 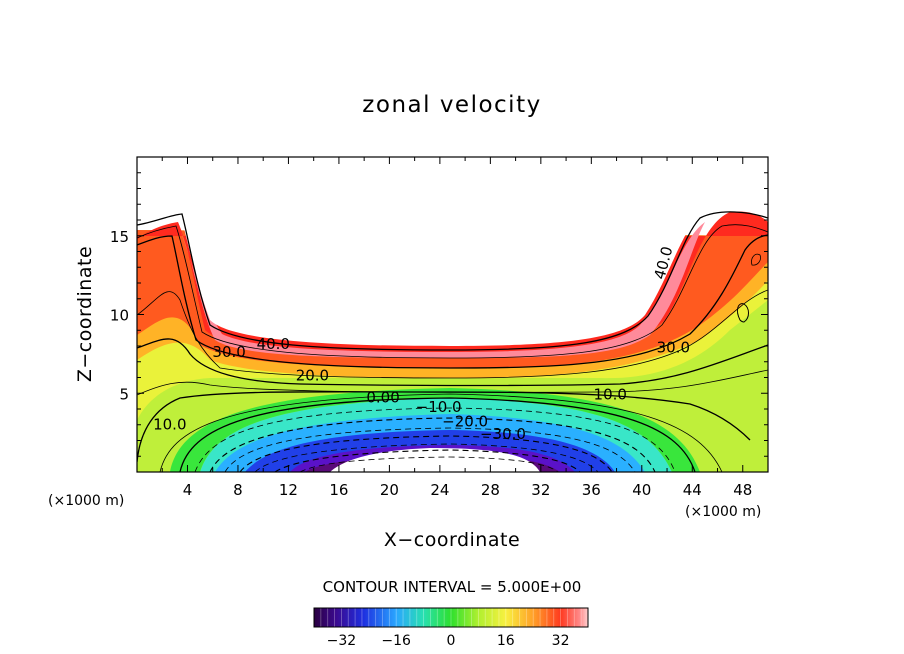 I want to click on x-tick-label: 40, so click(x=641, y=490).